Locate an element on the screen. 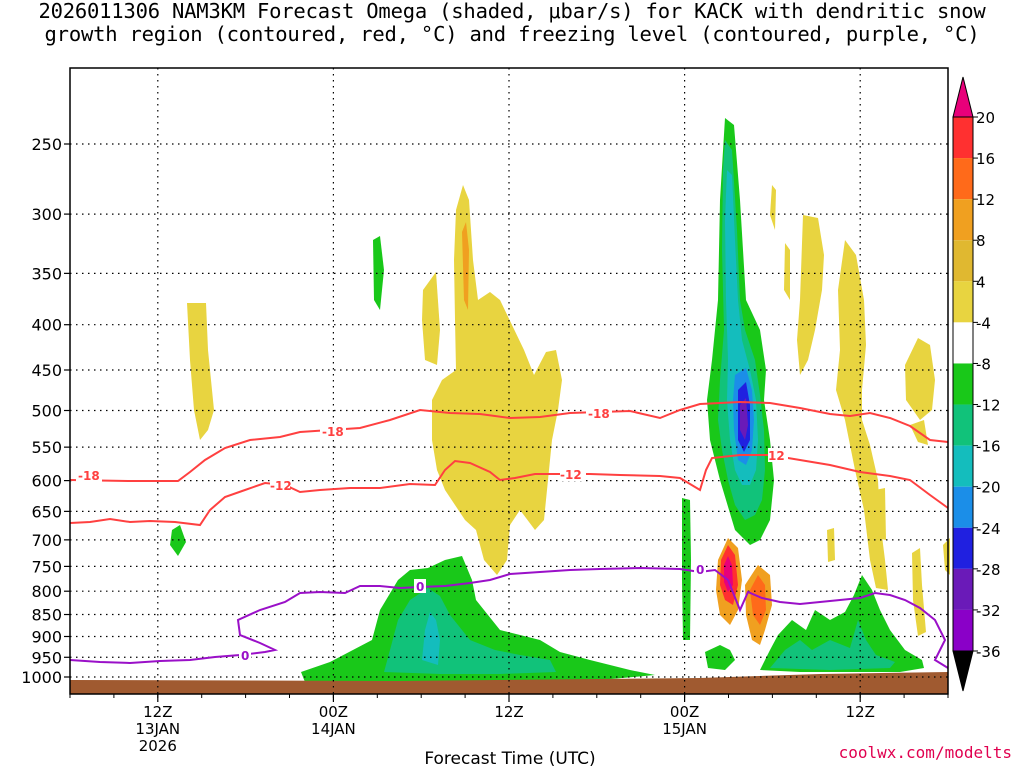  ytick-label-950: 950 is located at coordinates (46, 657).